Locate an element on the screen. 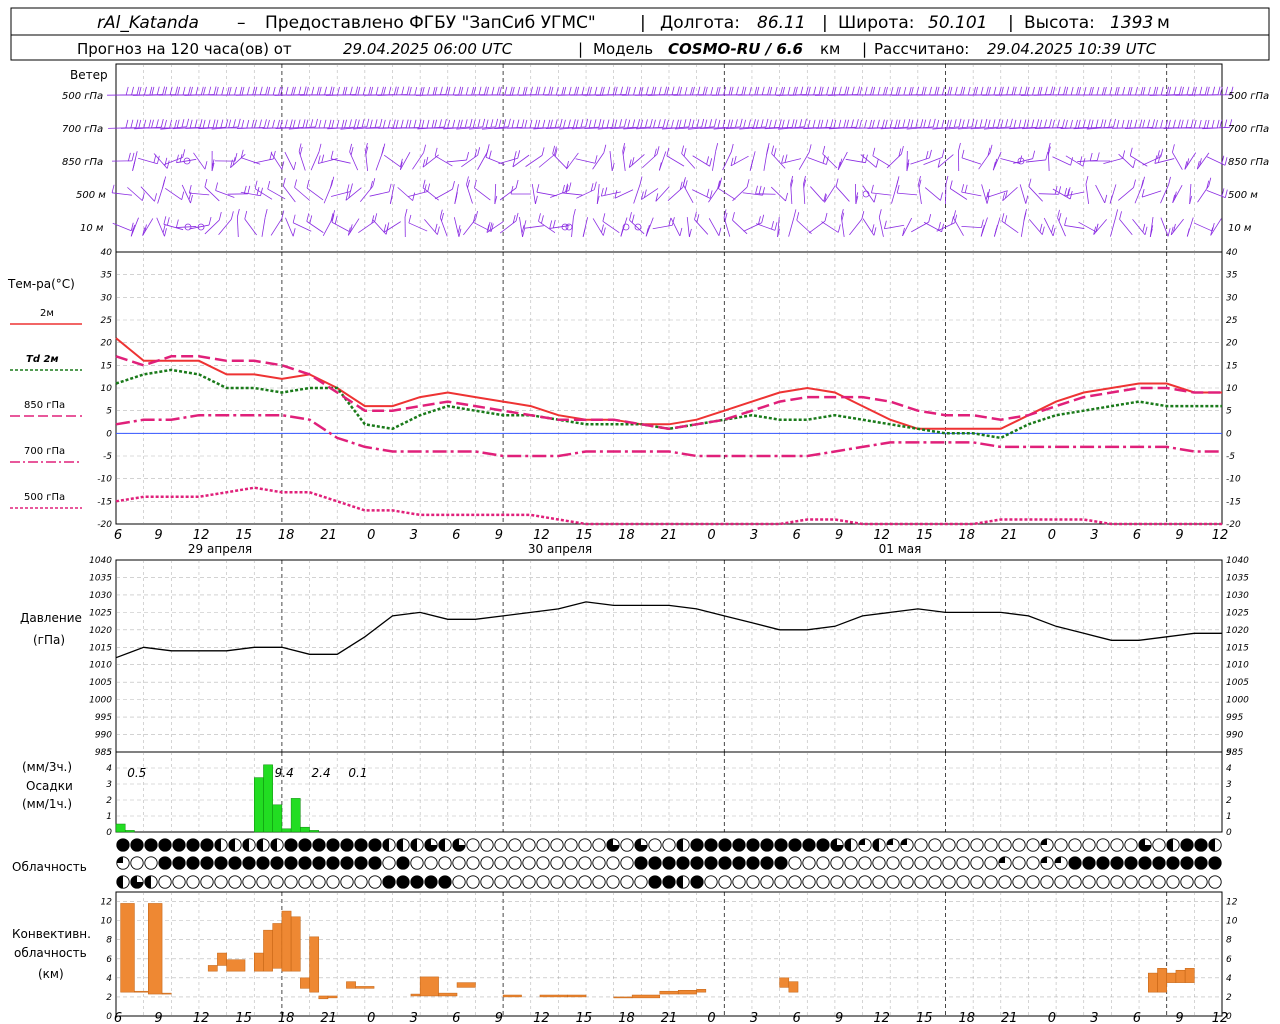 This screenshot has height=1024, width=1280. y-tick-right: 1035 is located at coordinates (1237, 578).